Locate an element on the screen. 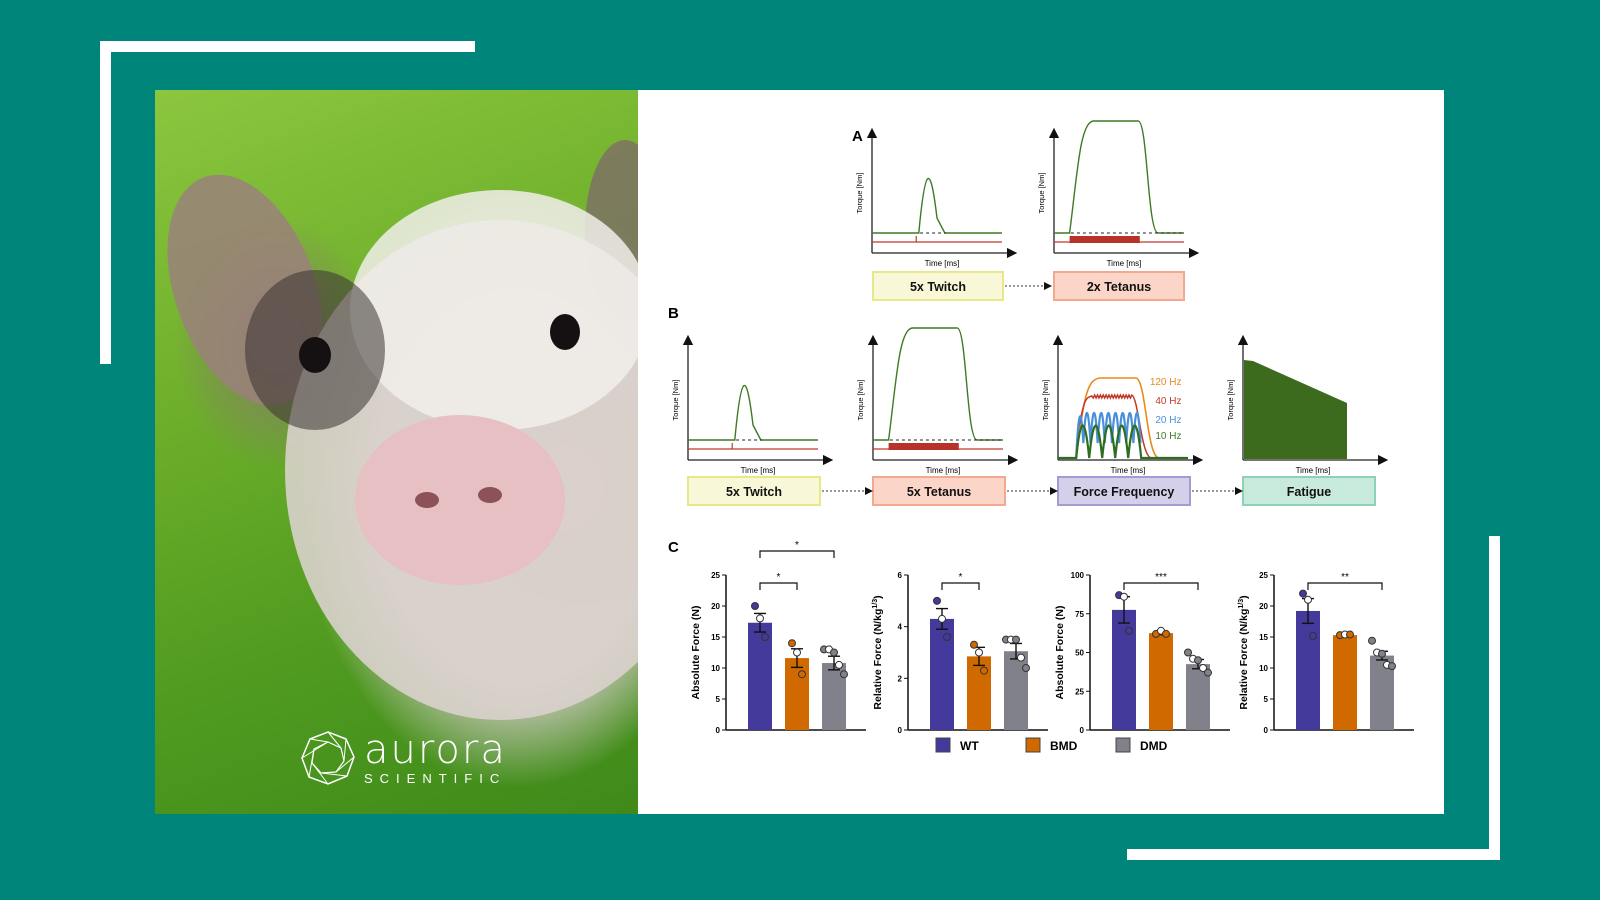 The image size is (1600, 900). step-fatigue-box is located at coordinates (1309, 491).